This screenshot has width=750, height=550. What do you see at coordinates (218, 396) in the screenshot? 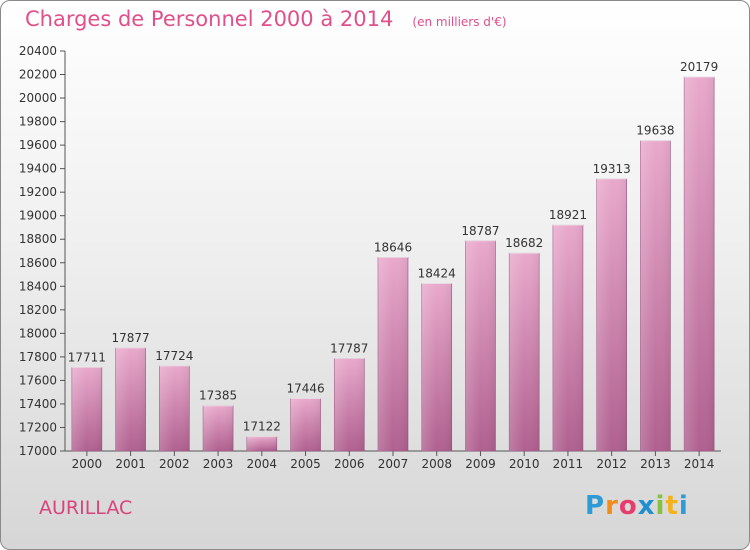
I see `data-label: 17385` at bounding box center [218, 396].